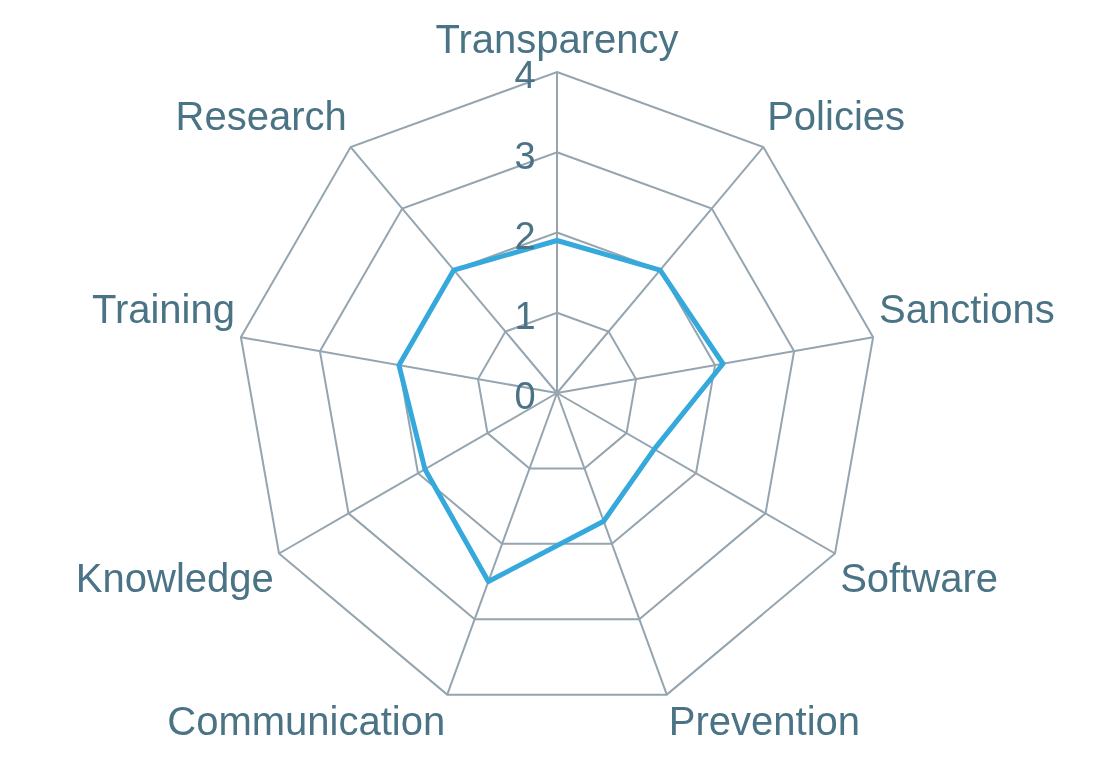 Image resolution: width=1117 pixels, height=766 pixels. Describe the element at coordinates (967, 309) in the screenshot. I see `spoke-label: Sanctions` at that location.